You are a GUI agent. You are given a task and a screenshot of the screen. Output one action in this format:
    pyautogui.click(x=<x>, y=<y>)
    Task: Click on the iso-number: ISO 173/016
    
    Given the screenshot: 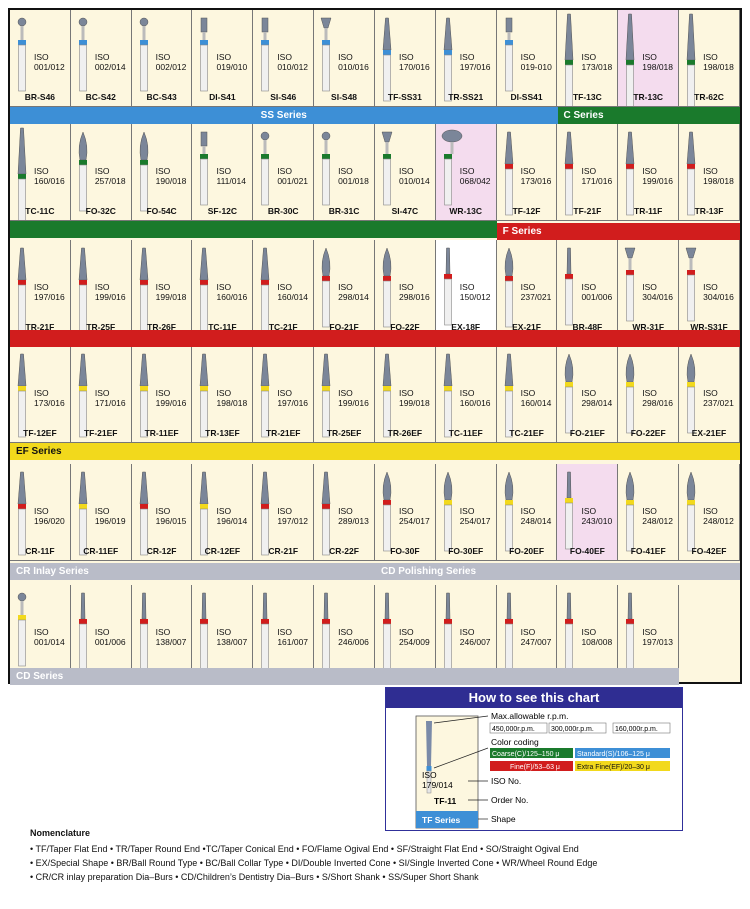 What is the action you would take?
    pyautogui.click(x=536, y=176)
    